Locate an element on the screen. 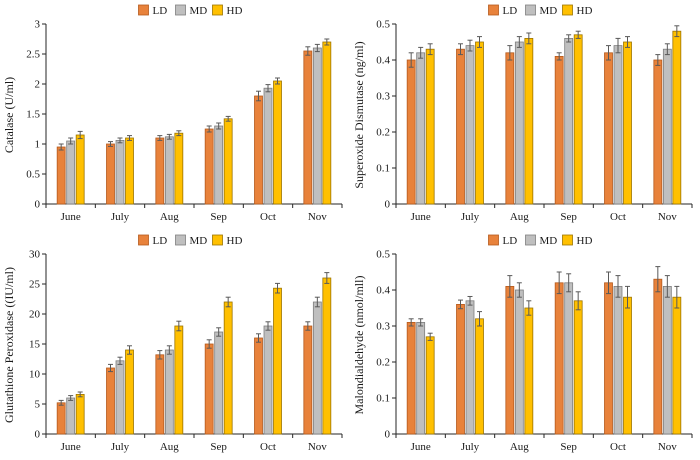  y-tick-label: 0.4 is located at coordinates (383, 61).